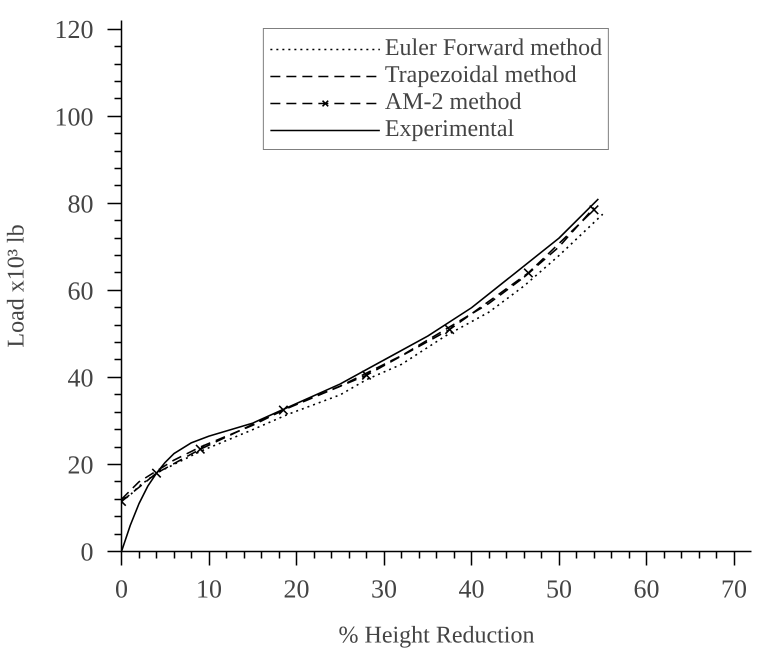 This screenshot has width=771, height=651. I want to click on y-axis-title: Load x10³ lb, so click(17, 286).